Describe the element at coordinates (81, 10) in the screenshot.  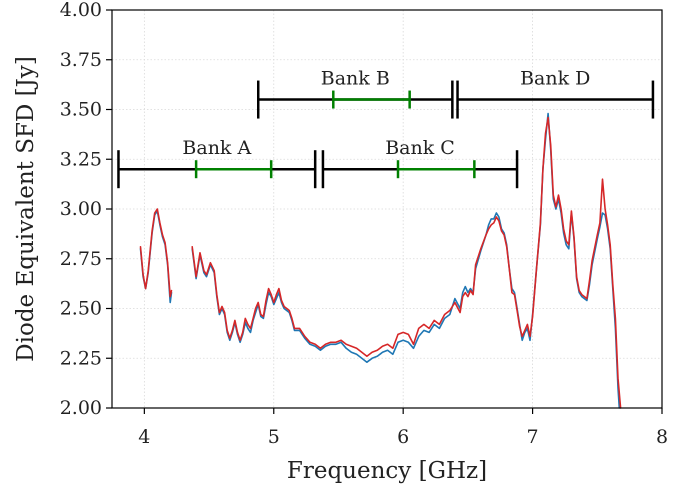
I see `y-tick-label: 4.00` at that location.